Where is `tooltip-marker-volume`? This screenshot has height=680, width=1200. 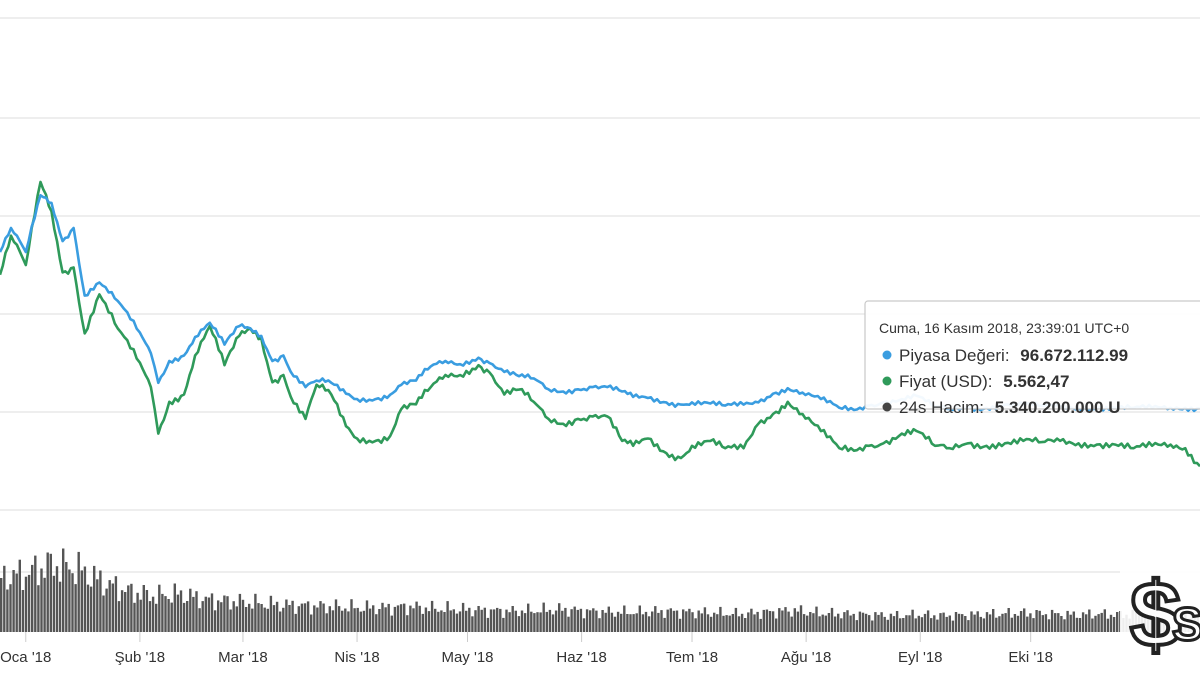 tooltip-marker-volume is located at coordinates (887, 407).